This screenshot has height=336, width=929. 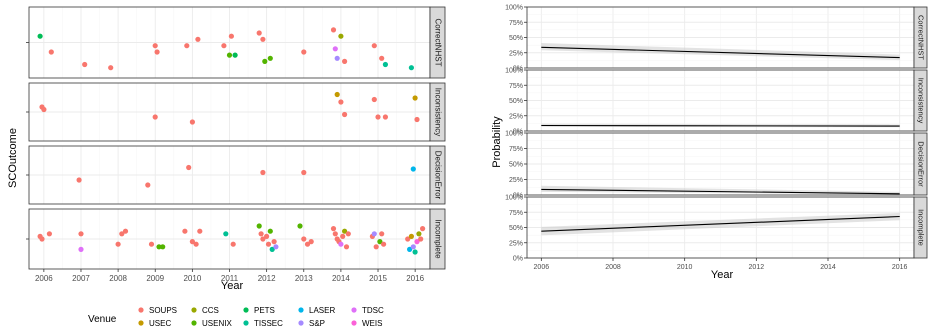 What do you see at coordinates (716, 165) in the screenshot?
I see `probability-facet-decisionerror: 0% 25% 50% 75% 100% DecisionError` at bounding box center [716, 165].